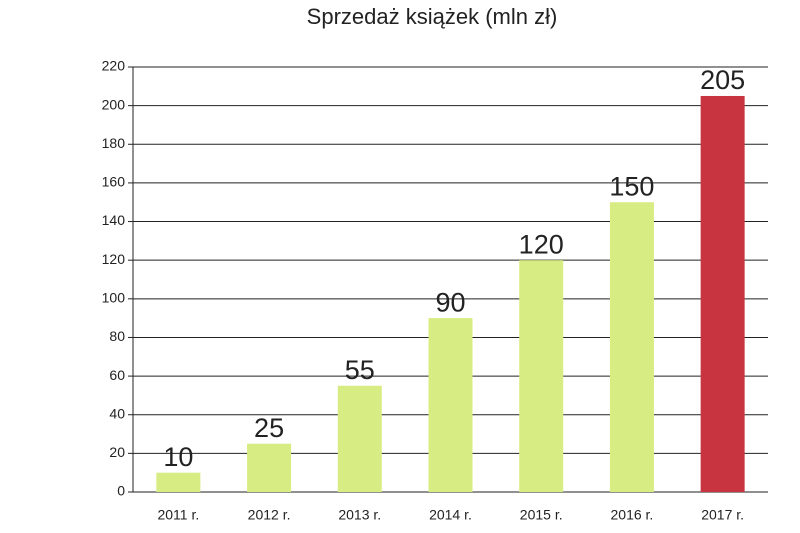 The image size is (800, 533). What do you see at coordinates (117, 336) in the screenshot?
I see `y-tick-label: 80` at bounding box center [117, 336].